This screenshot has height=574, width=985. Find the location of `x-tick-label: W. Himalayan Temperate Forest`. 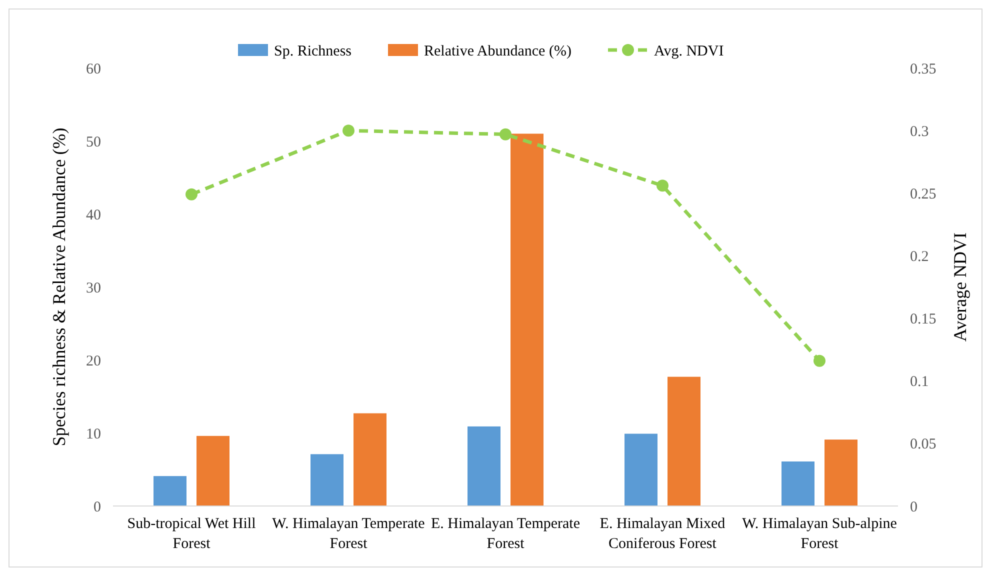

x-tick-label: W. Himalayan Temperate Forest is located at coordinates (349, 534).